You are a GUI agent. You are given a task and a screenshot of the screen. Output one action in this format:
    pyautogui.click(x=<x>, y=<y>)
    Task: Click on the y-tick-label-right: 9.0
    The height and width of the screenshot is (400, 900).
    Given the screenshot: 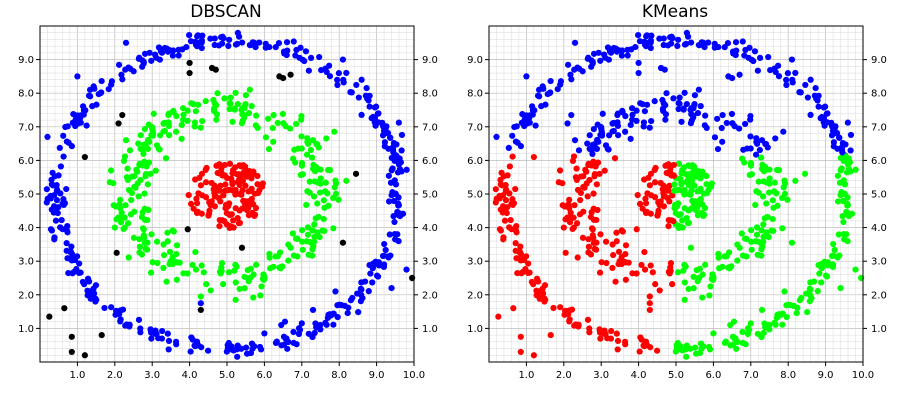 What is the action you would take?
    pyautogui.click(x=879, y=60)
    